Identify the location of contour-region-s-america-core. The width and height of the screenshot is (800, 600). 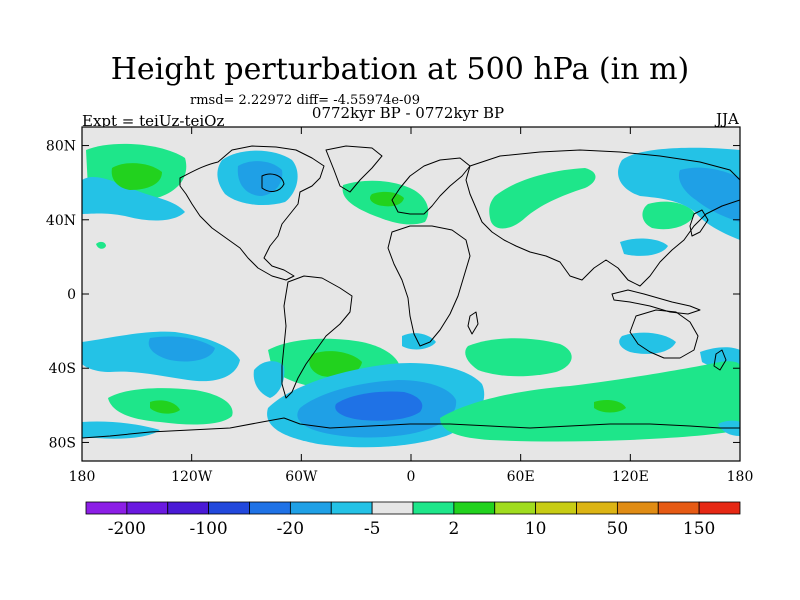
(335, 364).